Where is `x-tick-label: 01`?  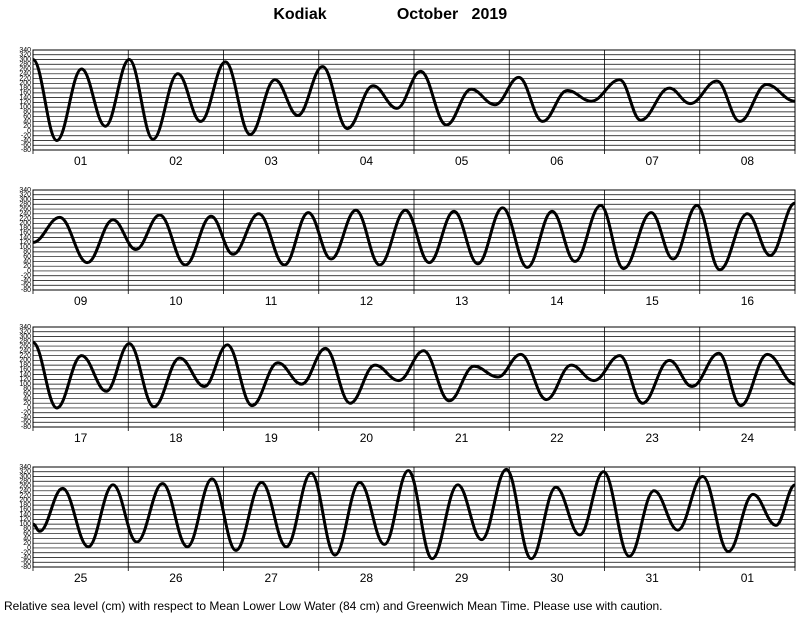
x-tick-label: 01 is located at coordinates (81, 161).